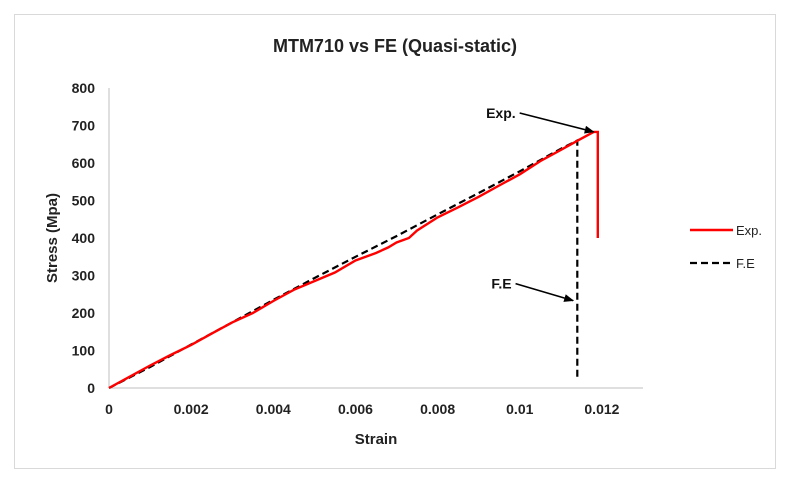 This screenshot has width=790, height=485. Describe the element at coordinates (376, 439) in the screenshot. I see `x-axis-title: Strain` at that location.